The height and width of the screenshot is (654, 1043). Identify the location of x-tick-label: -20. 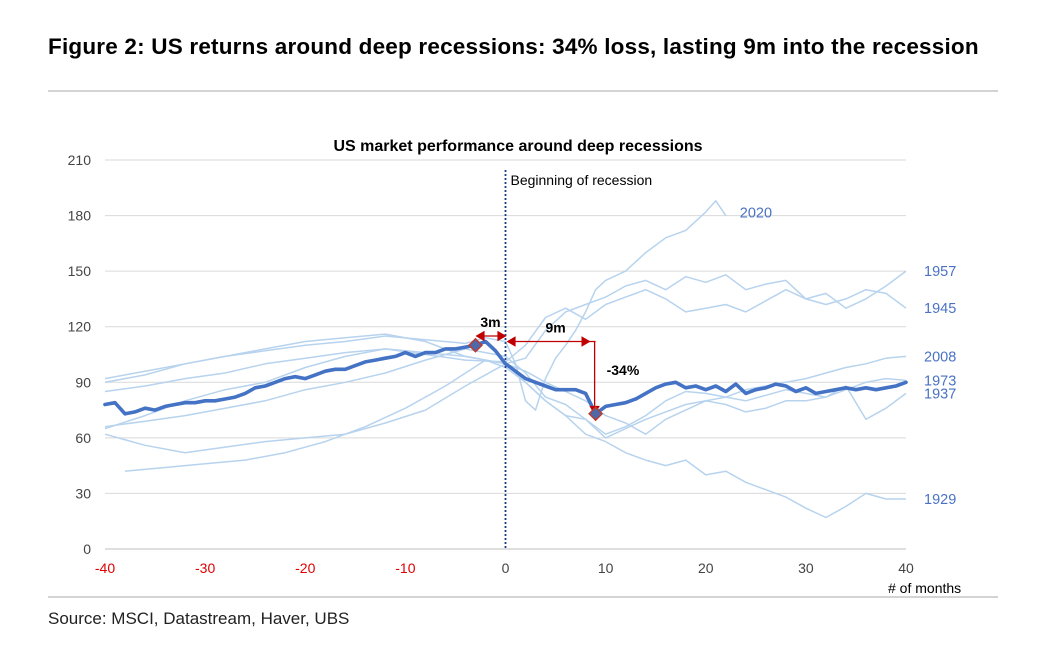
(305, 568).